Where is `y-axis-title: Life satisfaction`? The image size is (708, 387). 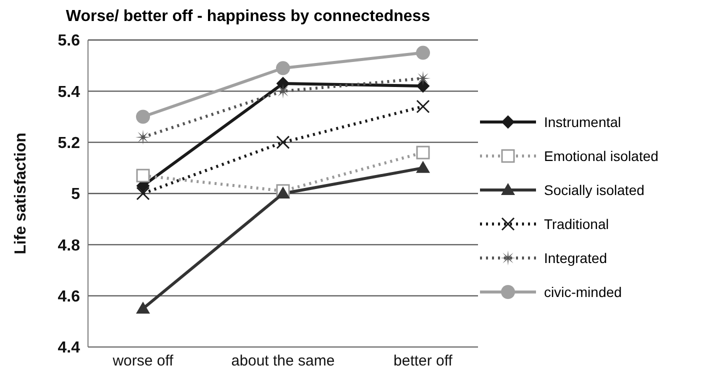 y-axis-title: Life satisfaction is located at coordinates (21, 193).